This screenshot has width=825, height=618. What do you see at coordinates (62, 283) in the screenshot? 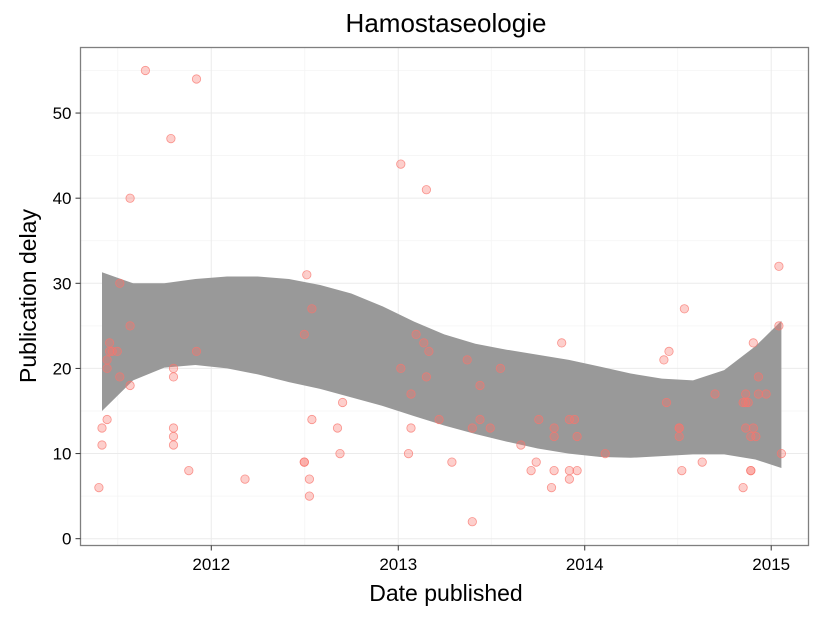
I see `y-tick-label: 30` at bounding box center [62, 283].